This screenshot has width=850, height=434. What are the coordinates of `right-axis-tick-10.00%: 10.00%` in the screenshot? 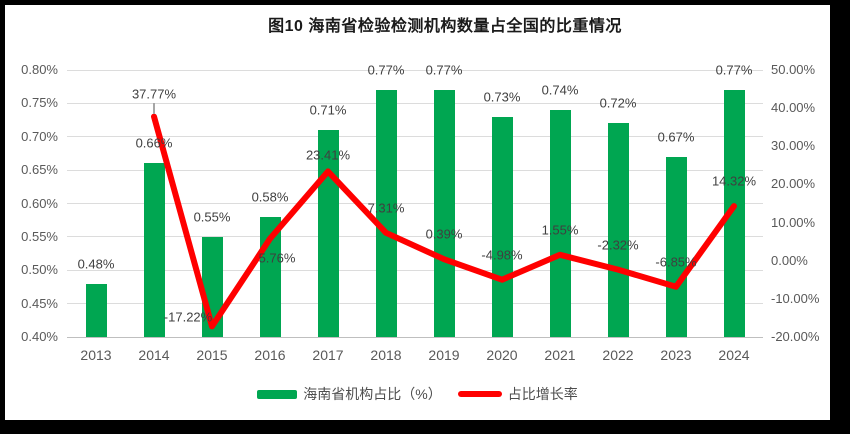 It's located at (793, 222).